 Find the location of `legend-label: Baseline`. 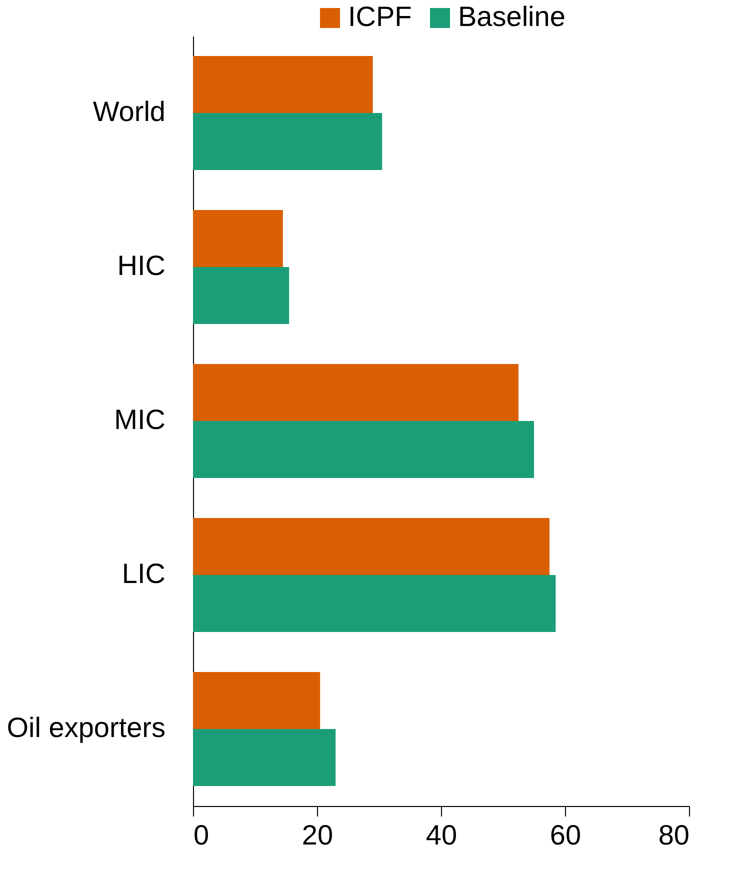

legend-label: Baseline is located at coordinates (512, 16).